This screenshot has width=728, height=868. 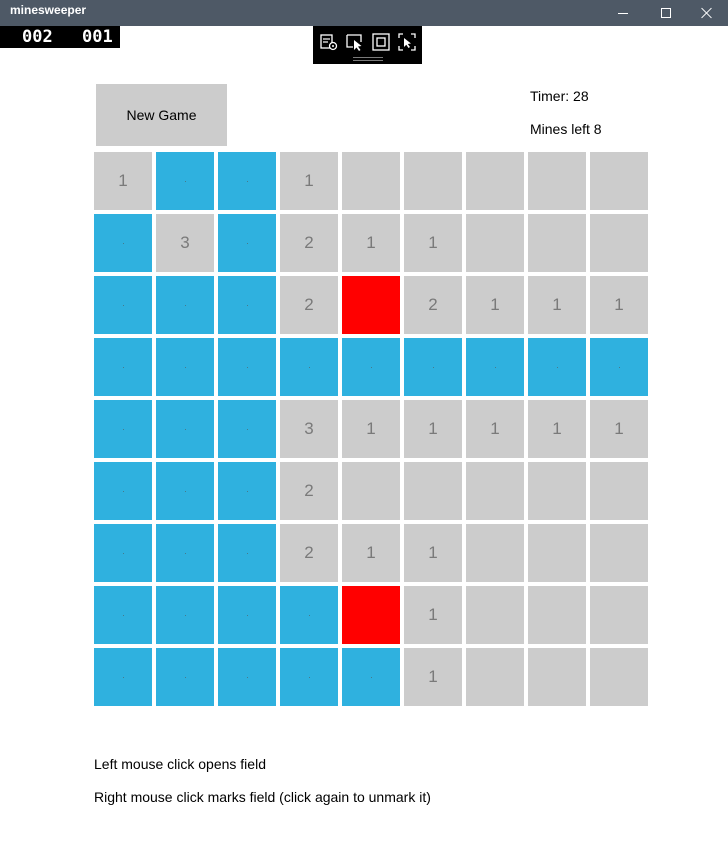 I want to click on select-element-button, so click(x=355, y=42).